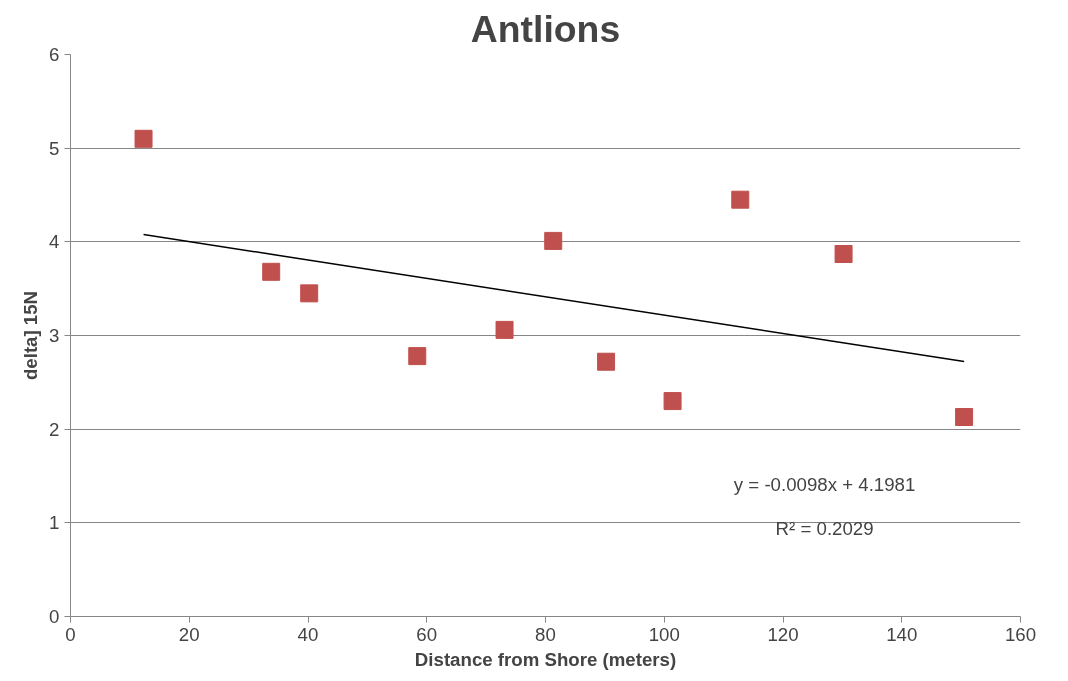  I want to click on x-tick-label: 160, so click(1020, 634).